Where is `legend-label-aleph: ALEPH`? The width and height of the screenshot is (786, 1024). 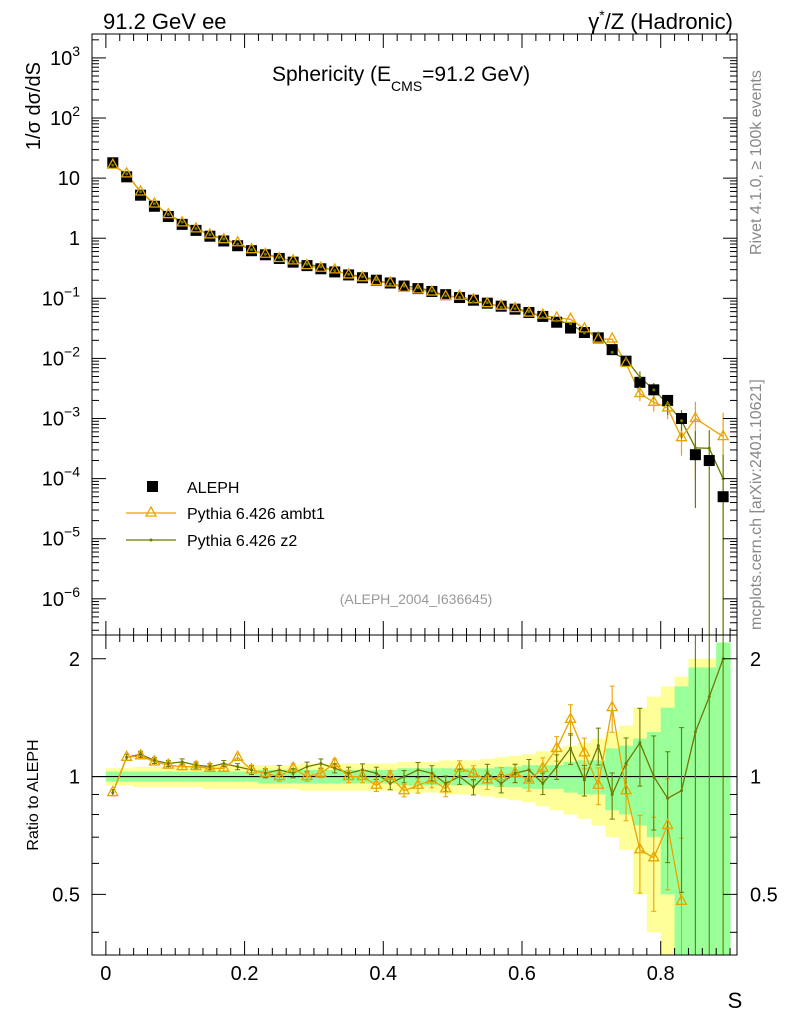 legend-label-aleph: ALEPH is located at coordinates (213, 488).